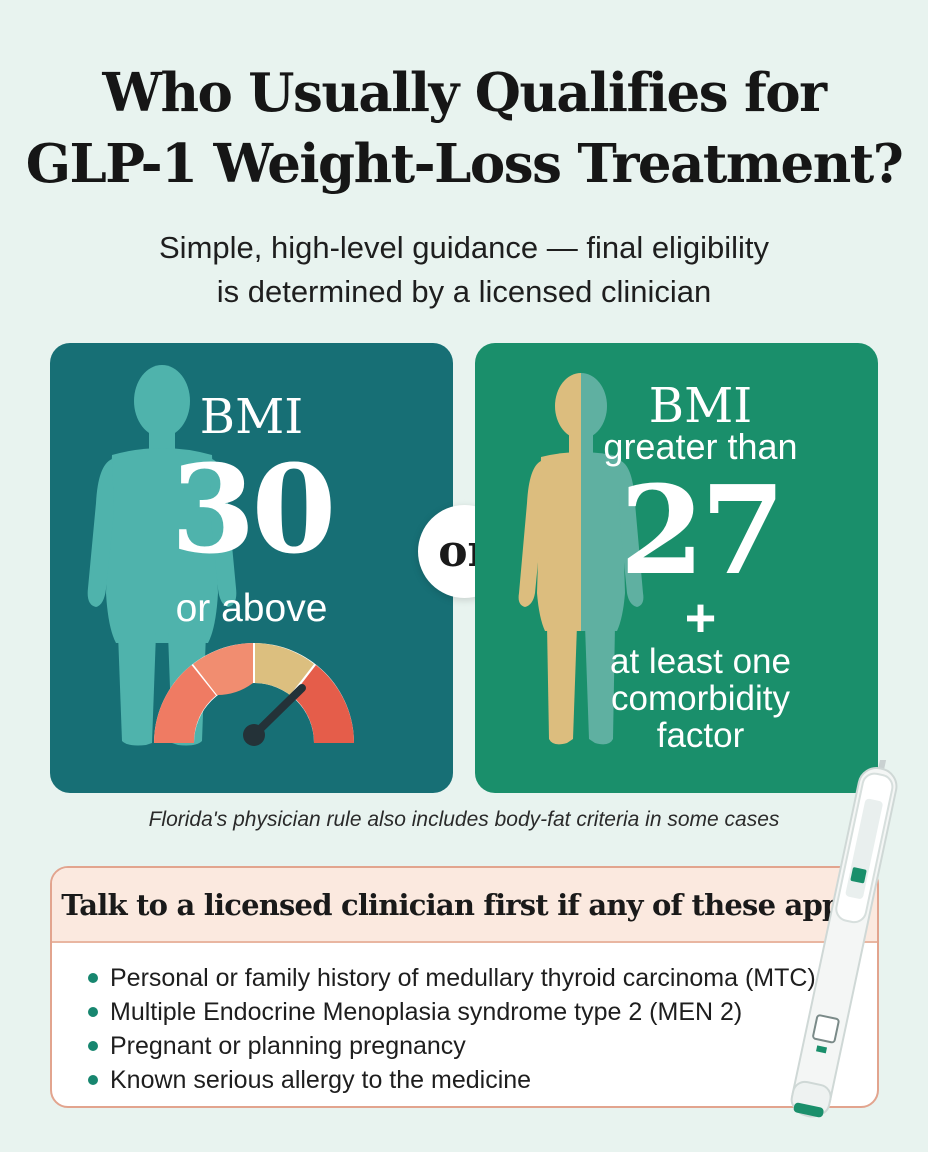 This screenshot has height=1152, width=928. Describe the element at coordinates (482, 1080) in the screenshot. I see `list-item: Known serious allergy to the medicine` at that location.